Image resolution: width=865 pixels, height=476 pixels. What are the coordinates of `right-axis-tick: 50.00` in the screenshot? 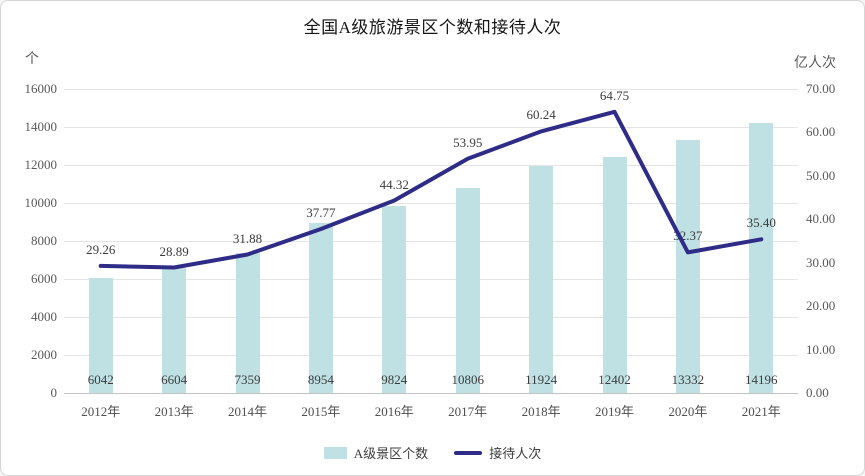 It's located at (821, 175).